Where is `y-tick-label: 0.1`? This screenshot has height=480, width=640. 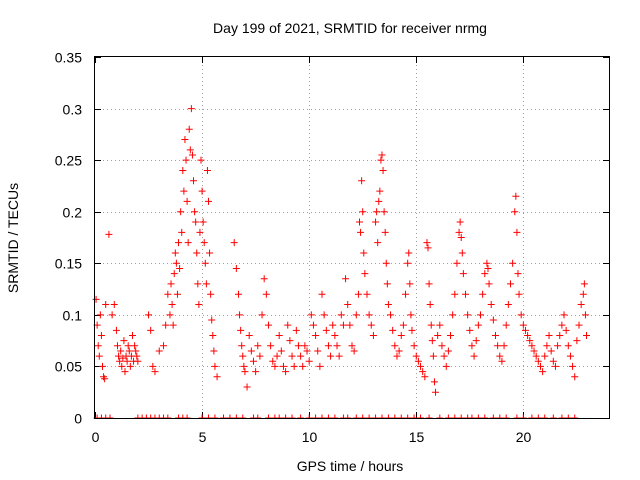
y-tick-label: 0.1 is located at coordinates (73, 316).